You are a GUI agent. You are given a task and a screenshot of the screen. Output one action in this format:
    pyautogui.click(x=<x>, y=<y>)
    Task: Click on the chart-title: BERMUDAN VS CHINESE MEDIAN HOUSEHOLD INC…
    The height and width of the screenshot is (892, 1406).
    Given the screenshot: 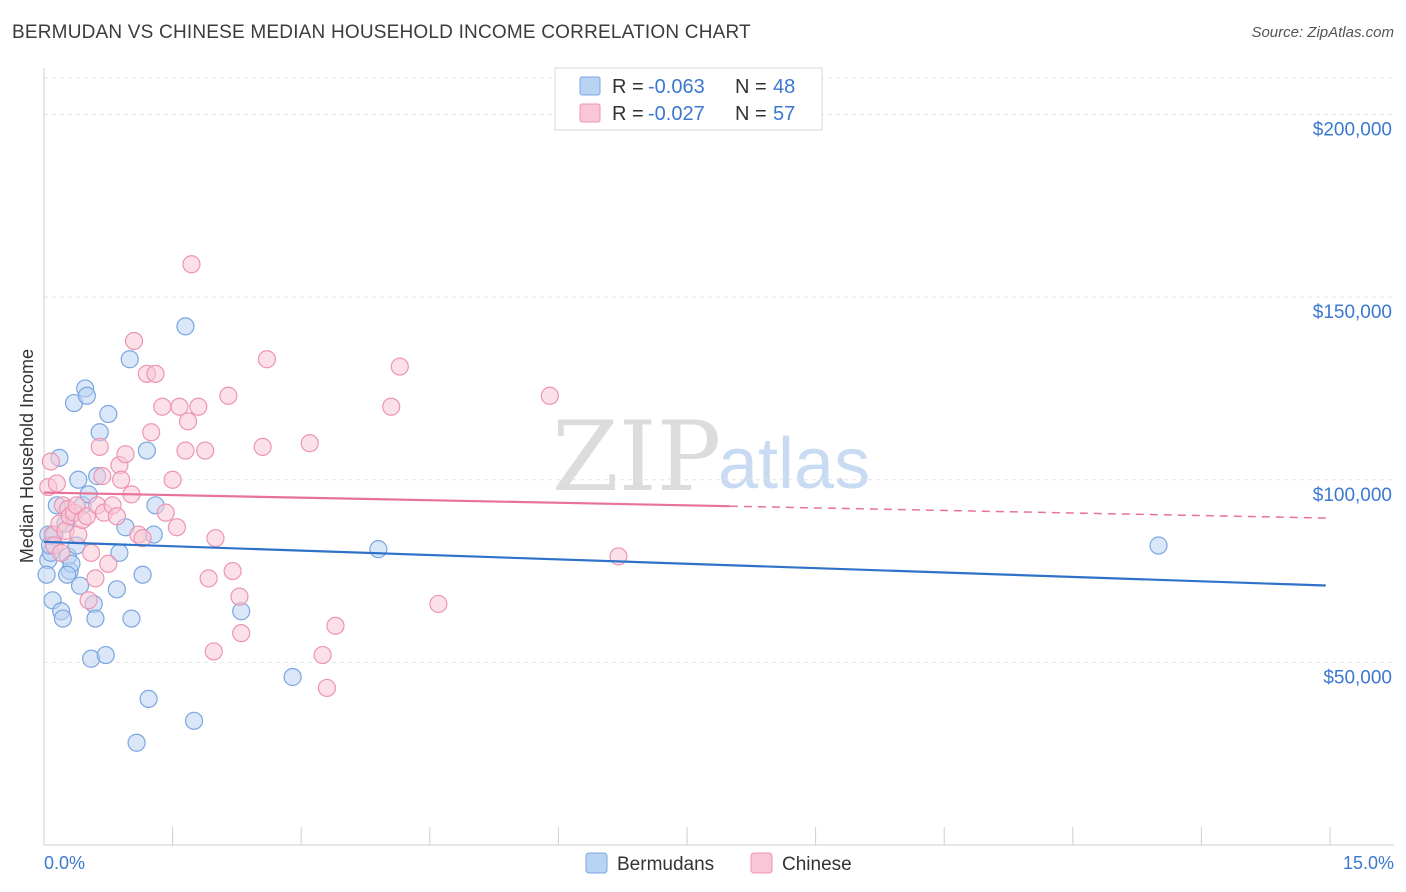 What is the action you would take?
    pyautogui.click(x=381, y=32)
    